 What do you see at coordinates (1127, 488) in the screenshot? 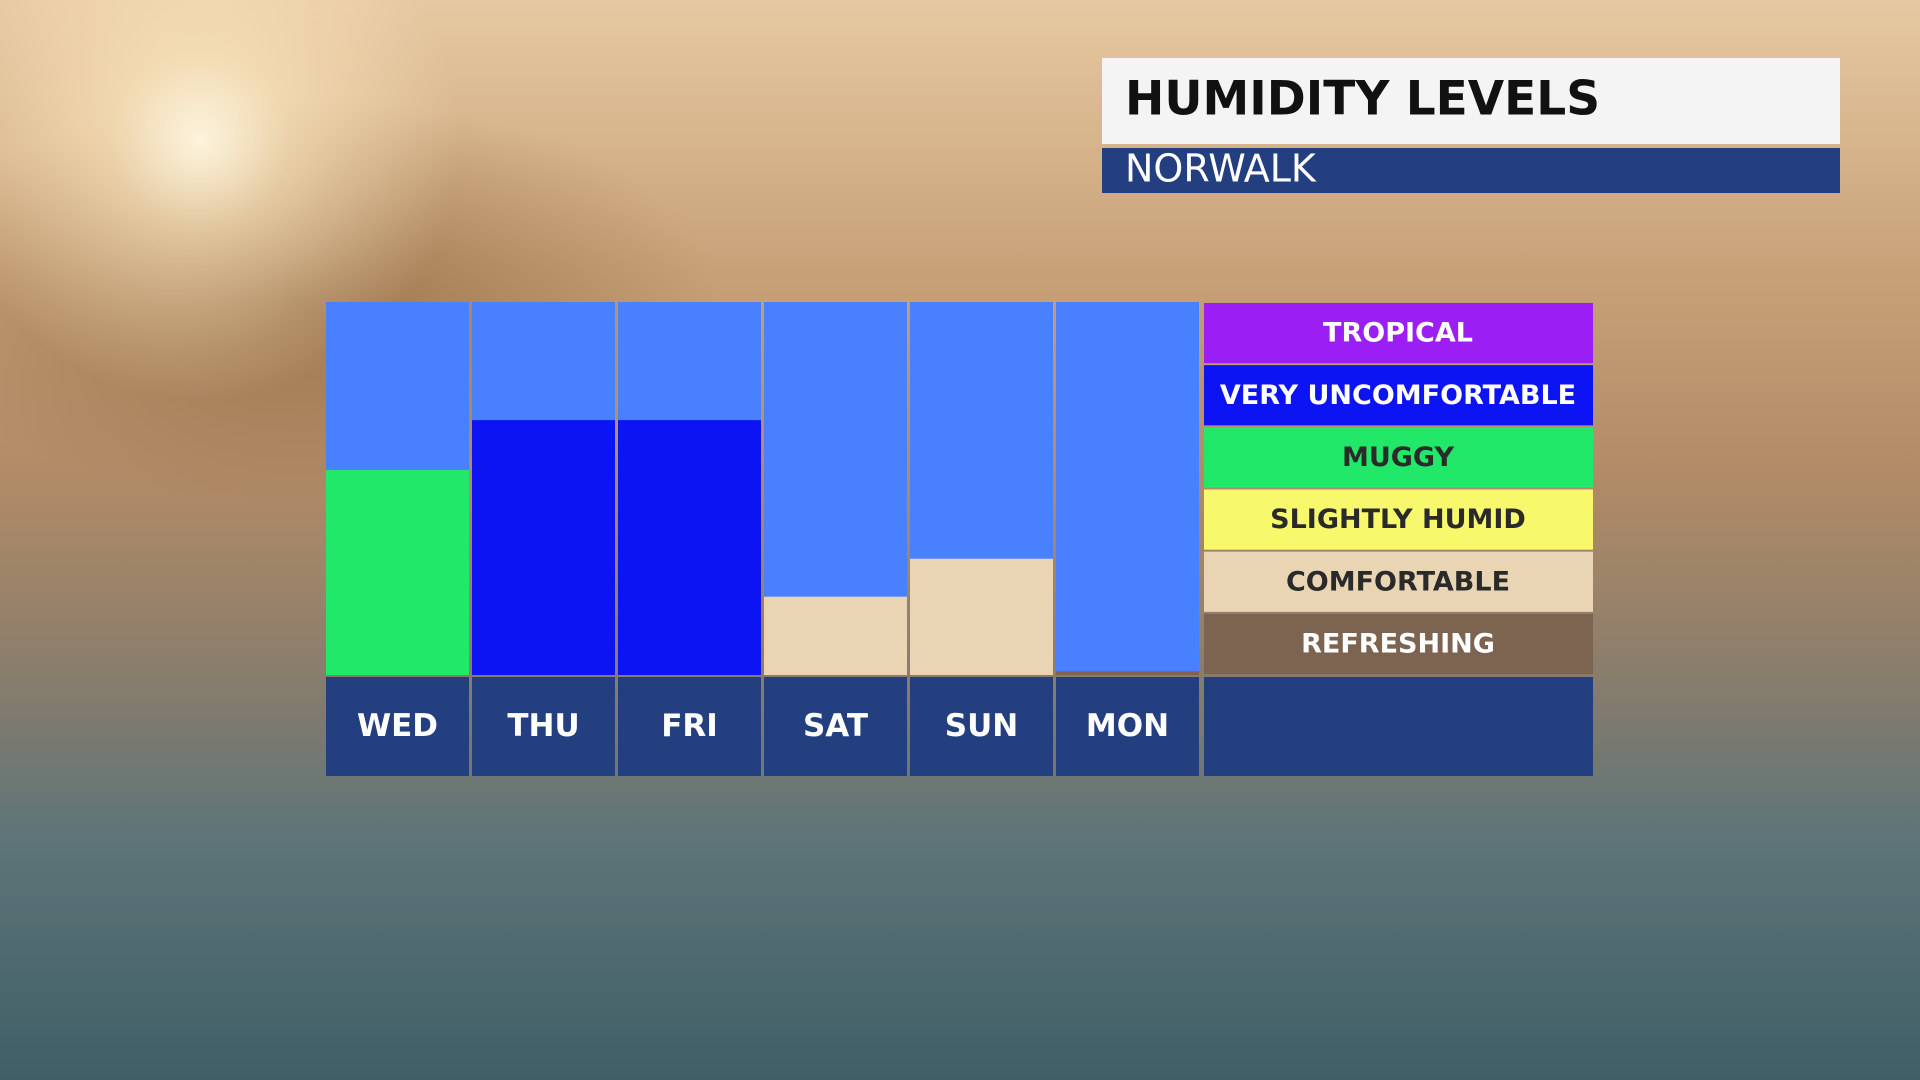
I see `plot-background` at bounding box center [1127, 488].